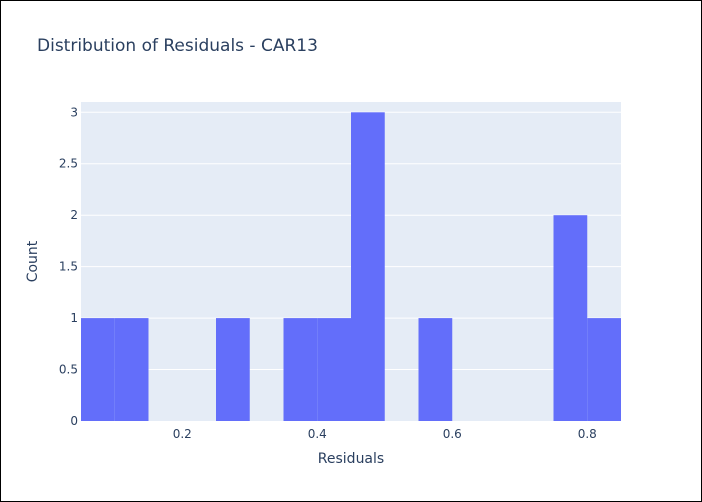 The width and height of the screenshot is (702, 502). Describe the element at coordinates (182, 434) in the screenshot. I see `x-tick-label: 0.2` at that location.